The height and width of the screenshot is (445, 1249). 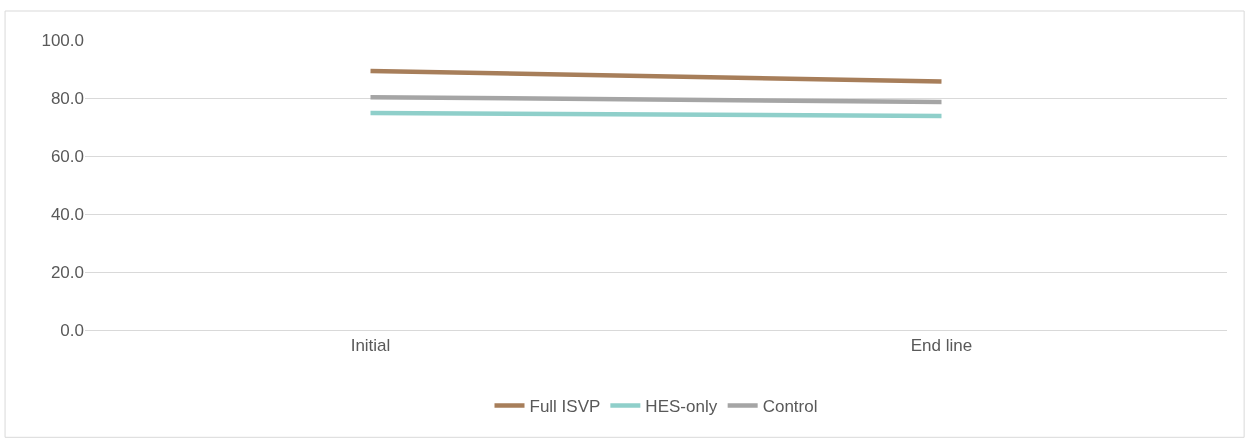 I want to click on y-tick-label: 40.0, so click(x=67, y=214).